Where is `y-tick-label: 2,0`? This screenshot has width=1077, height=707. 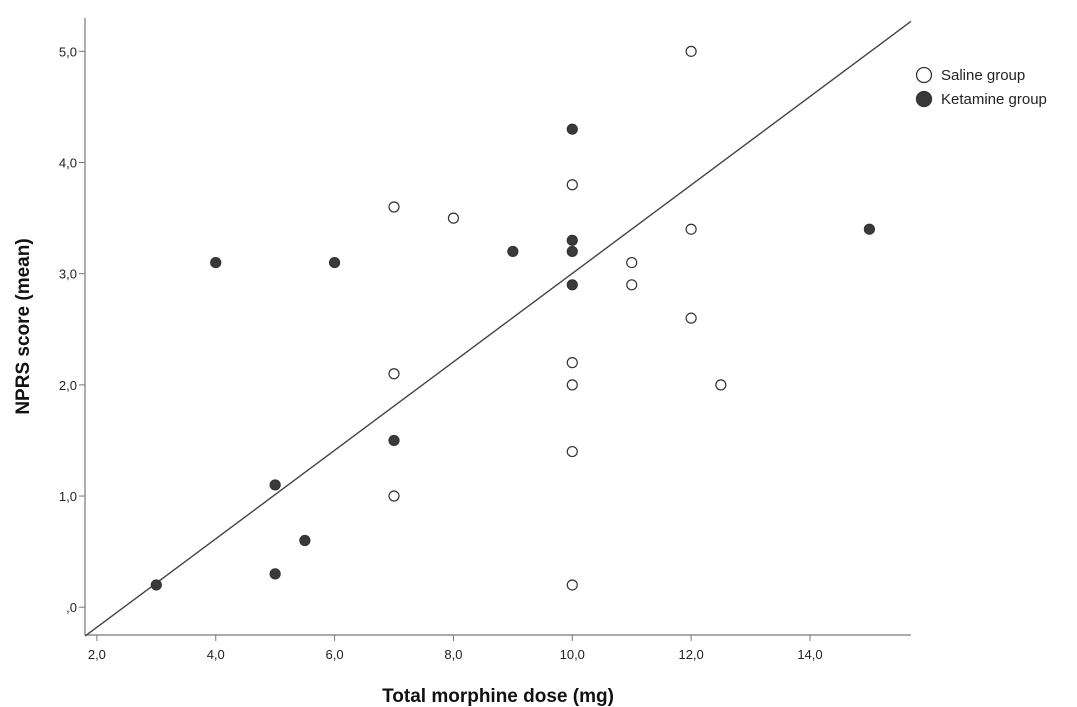
y-tick-label: 2,0 is located at coordinates (68, 385).